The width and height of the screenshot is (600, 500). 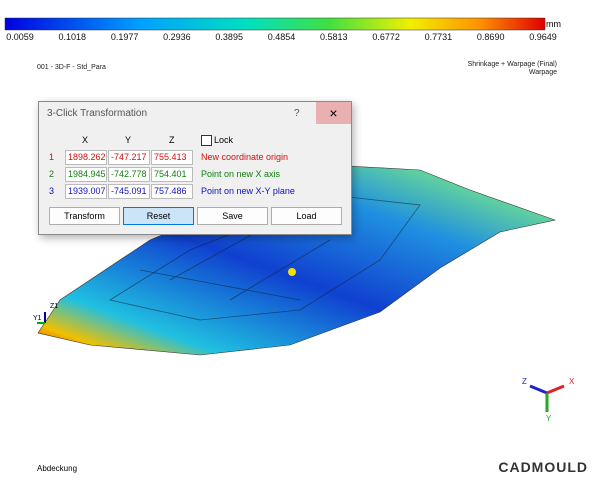 What do you see at coordinates (292, 272) in the screenshot?
I see `marker` at bounding box center [292, 272].